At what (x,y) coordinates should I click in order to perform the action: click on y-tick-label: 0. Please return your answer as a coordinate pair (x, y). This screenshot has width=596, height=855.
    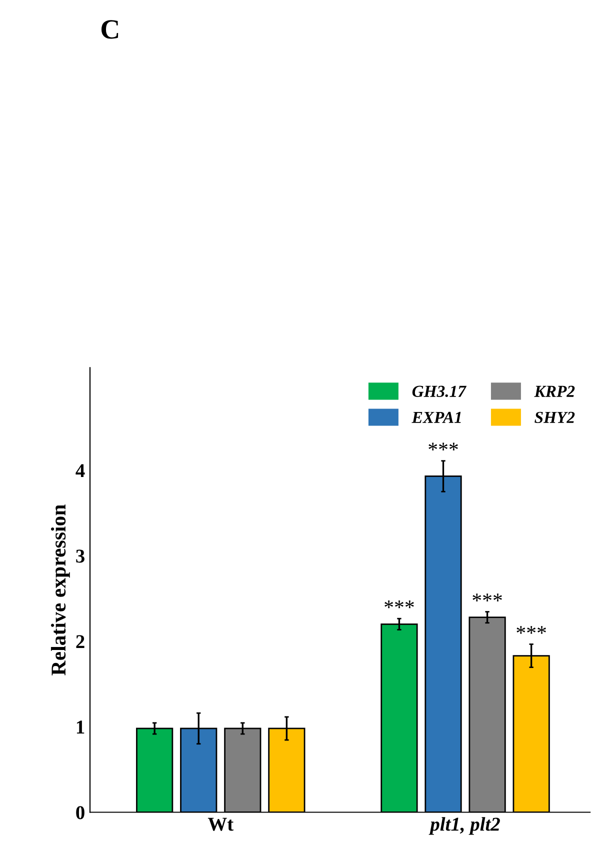
    Looking at the image, I should click on (80, 813).